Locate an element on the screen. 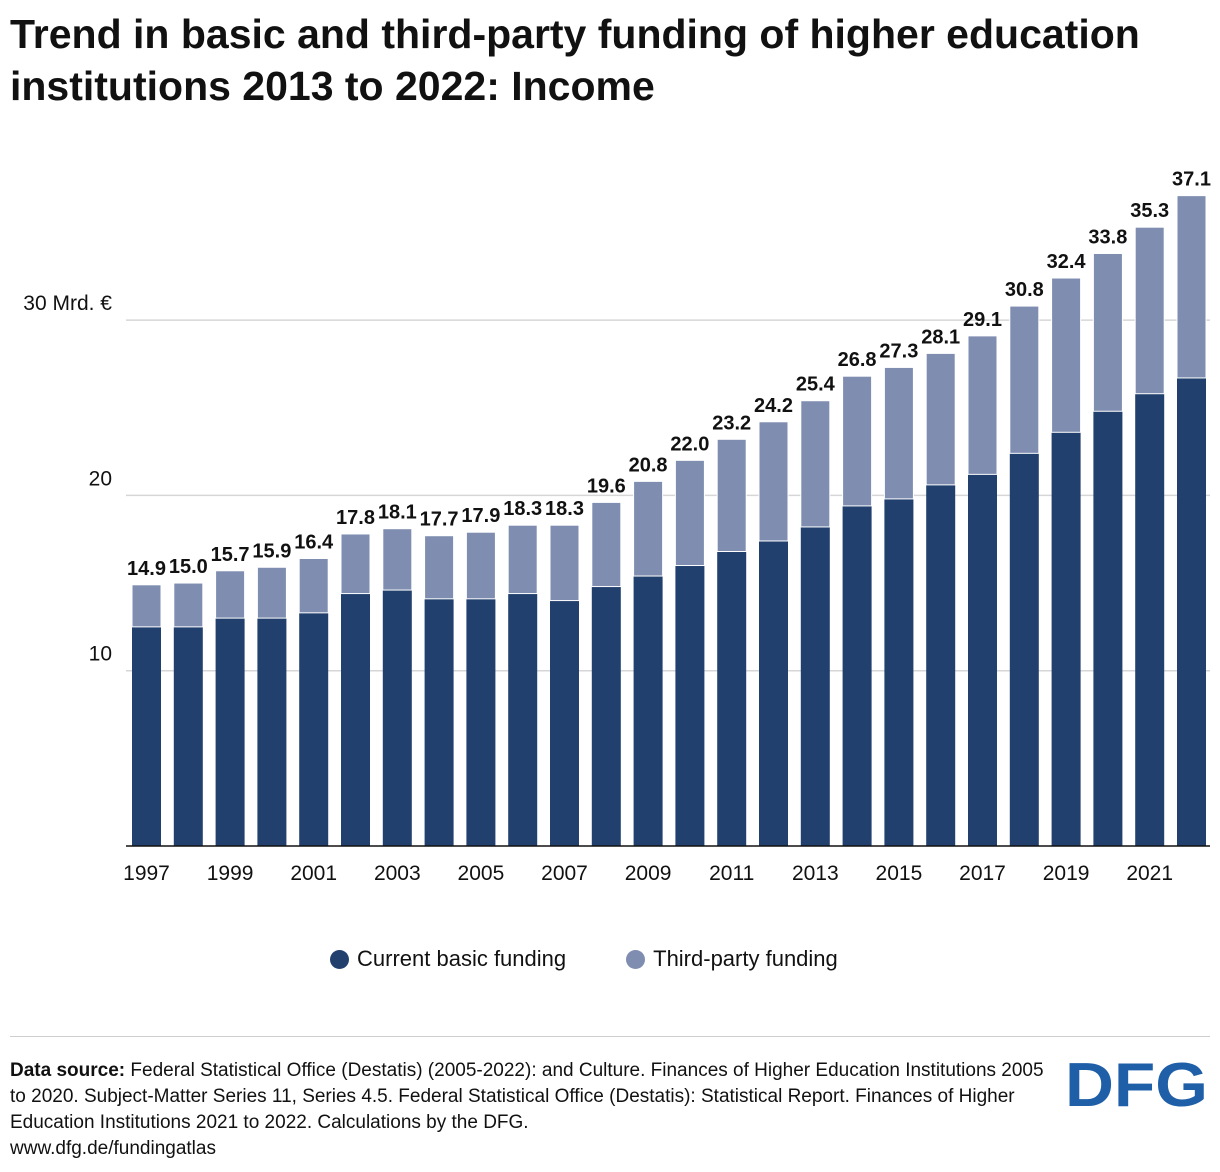 This screenshot has height=1172, width=1220. x-tick-label: 2005 is located at coordinates (481, 873).